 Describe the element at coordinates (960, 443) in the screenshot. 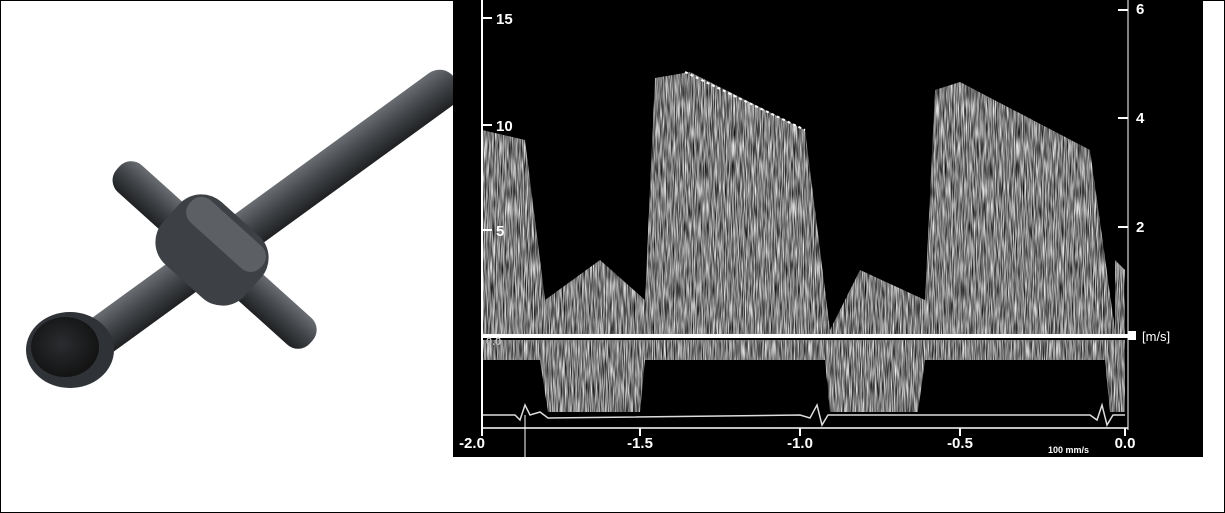

I see `x-axis-label: -0.5` at that location.